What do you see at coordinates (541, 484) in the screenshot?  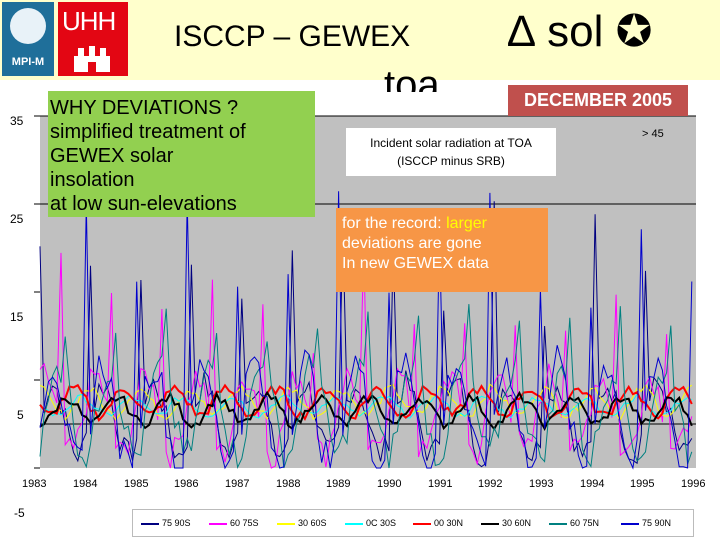 I see `x-tick-label: 1993` at bounding box center [541, 484].